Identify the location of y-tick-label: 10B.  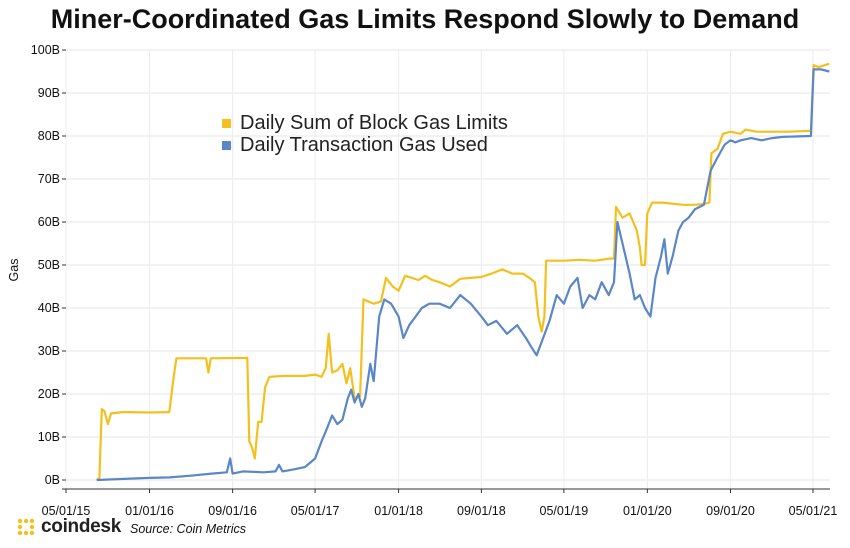
(49, 437).